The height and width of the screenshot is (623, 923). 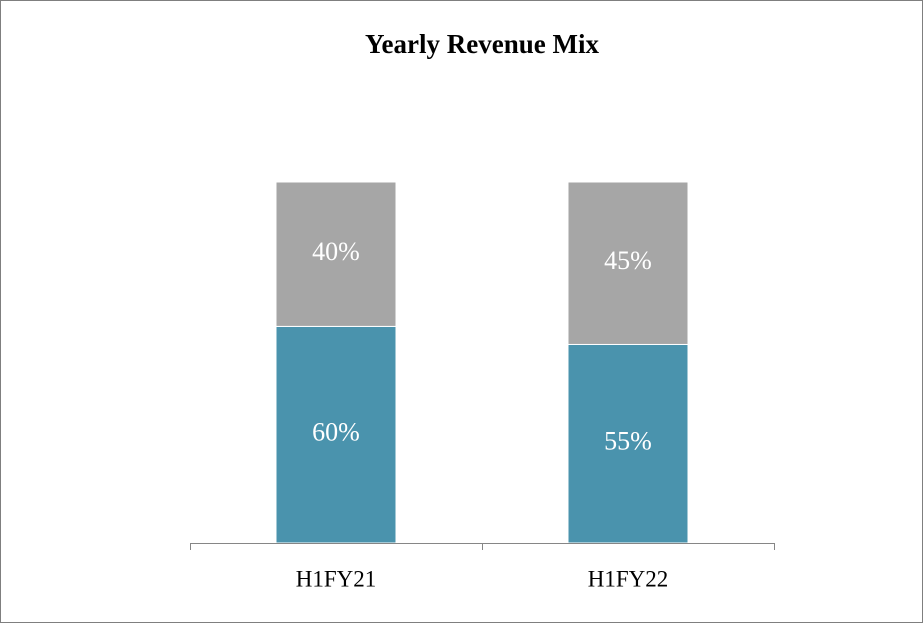 I want to click on chart-title: Yearly Revenue Mix, so click(x=482, y=44).